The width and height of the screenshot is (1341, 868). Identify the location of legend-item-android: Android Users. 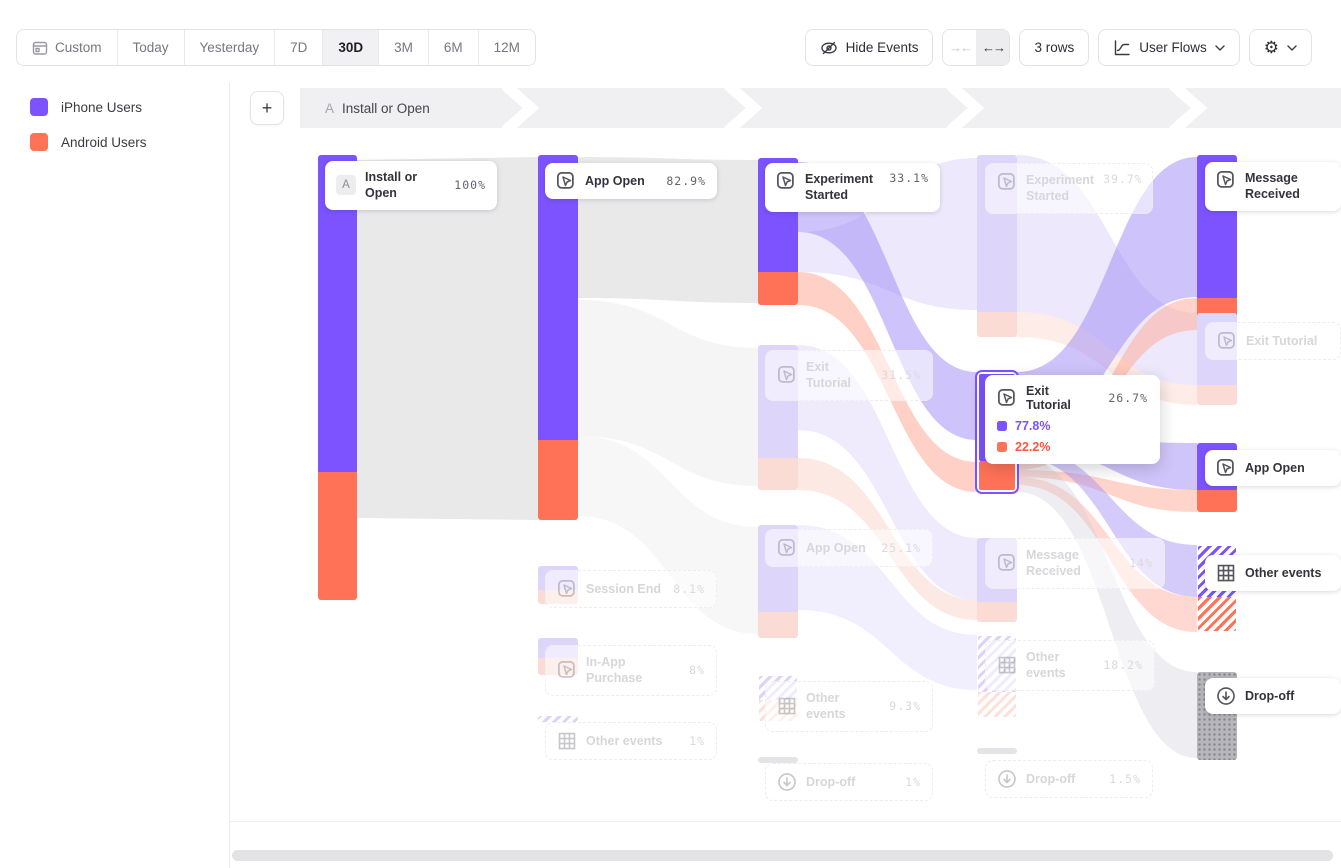
(129, 142).